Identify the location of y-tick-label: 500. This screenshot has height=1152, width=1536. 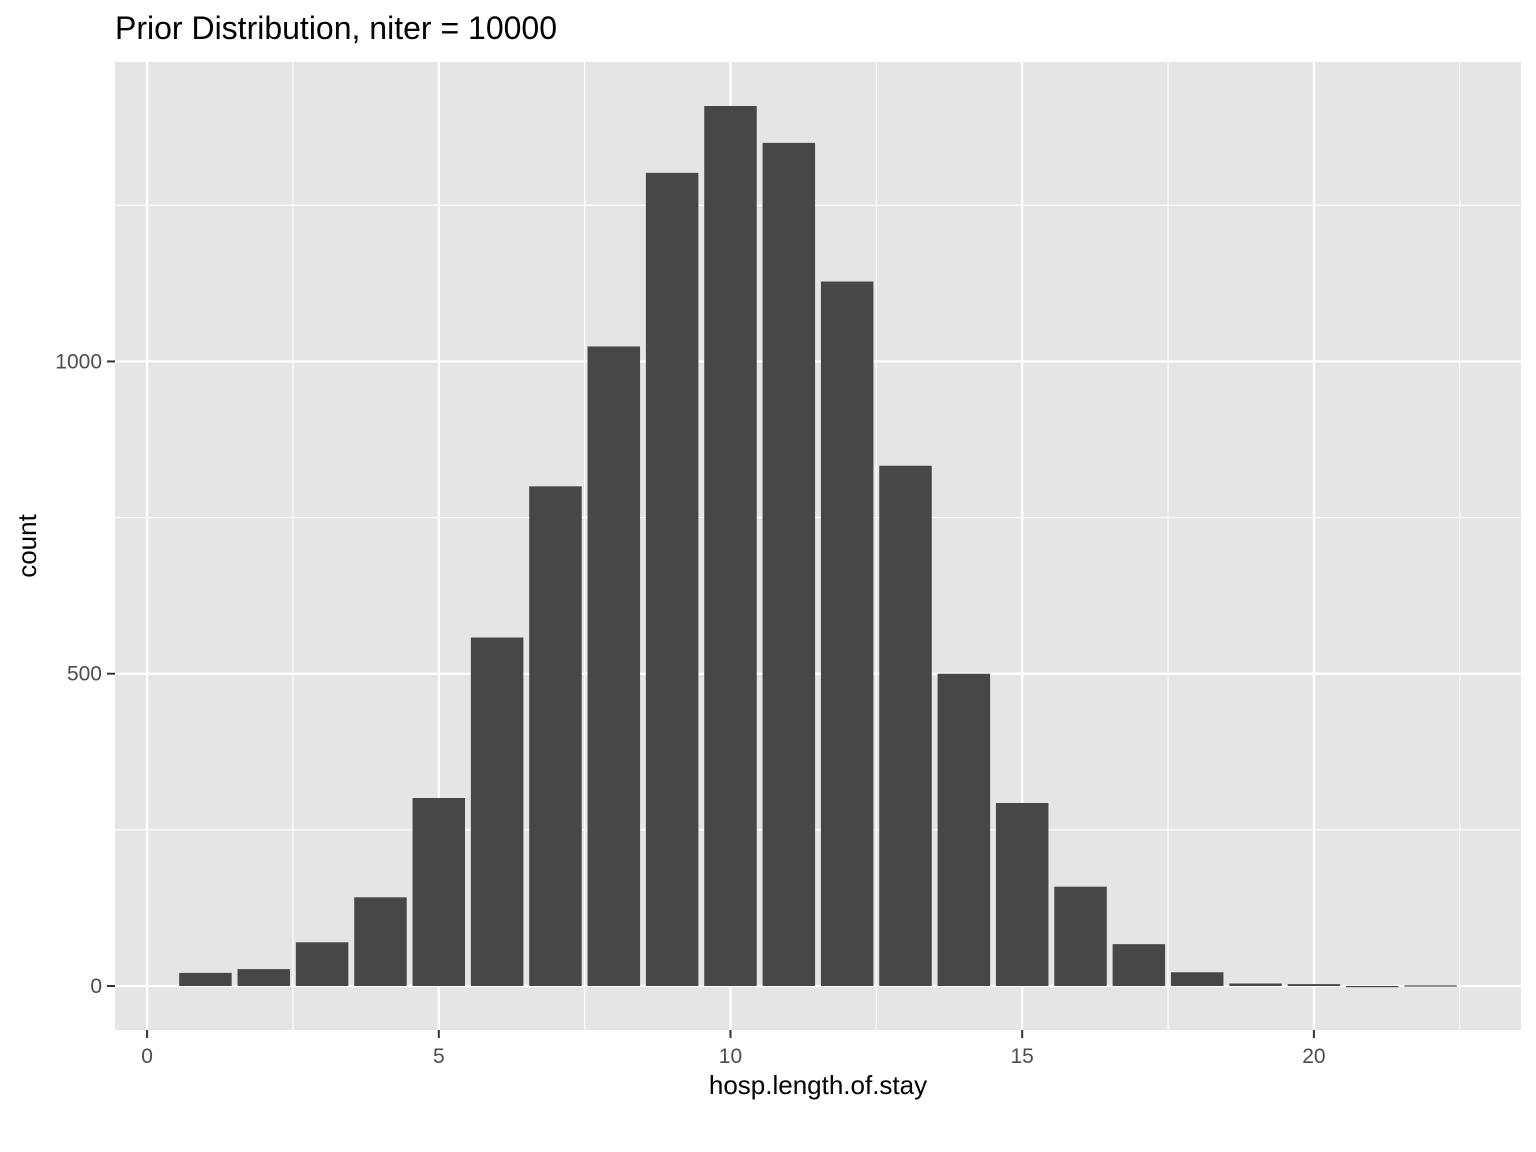
(84, 674).